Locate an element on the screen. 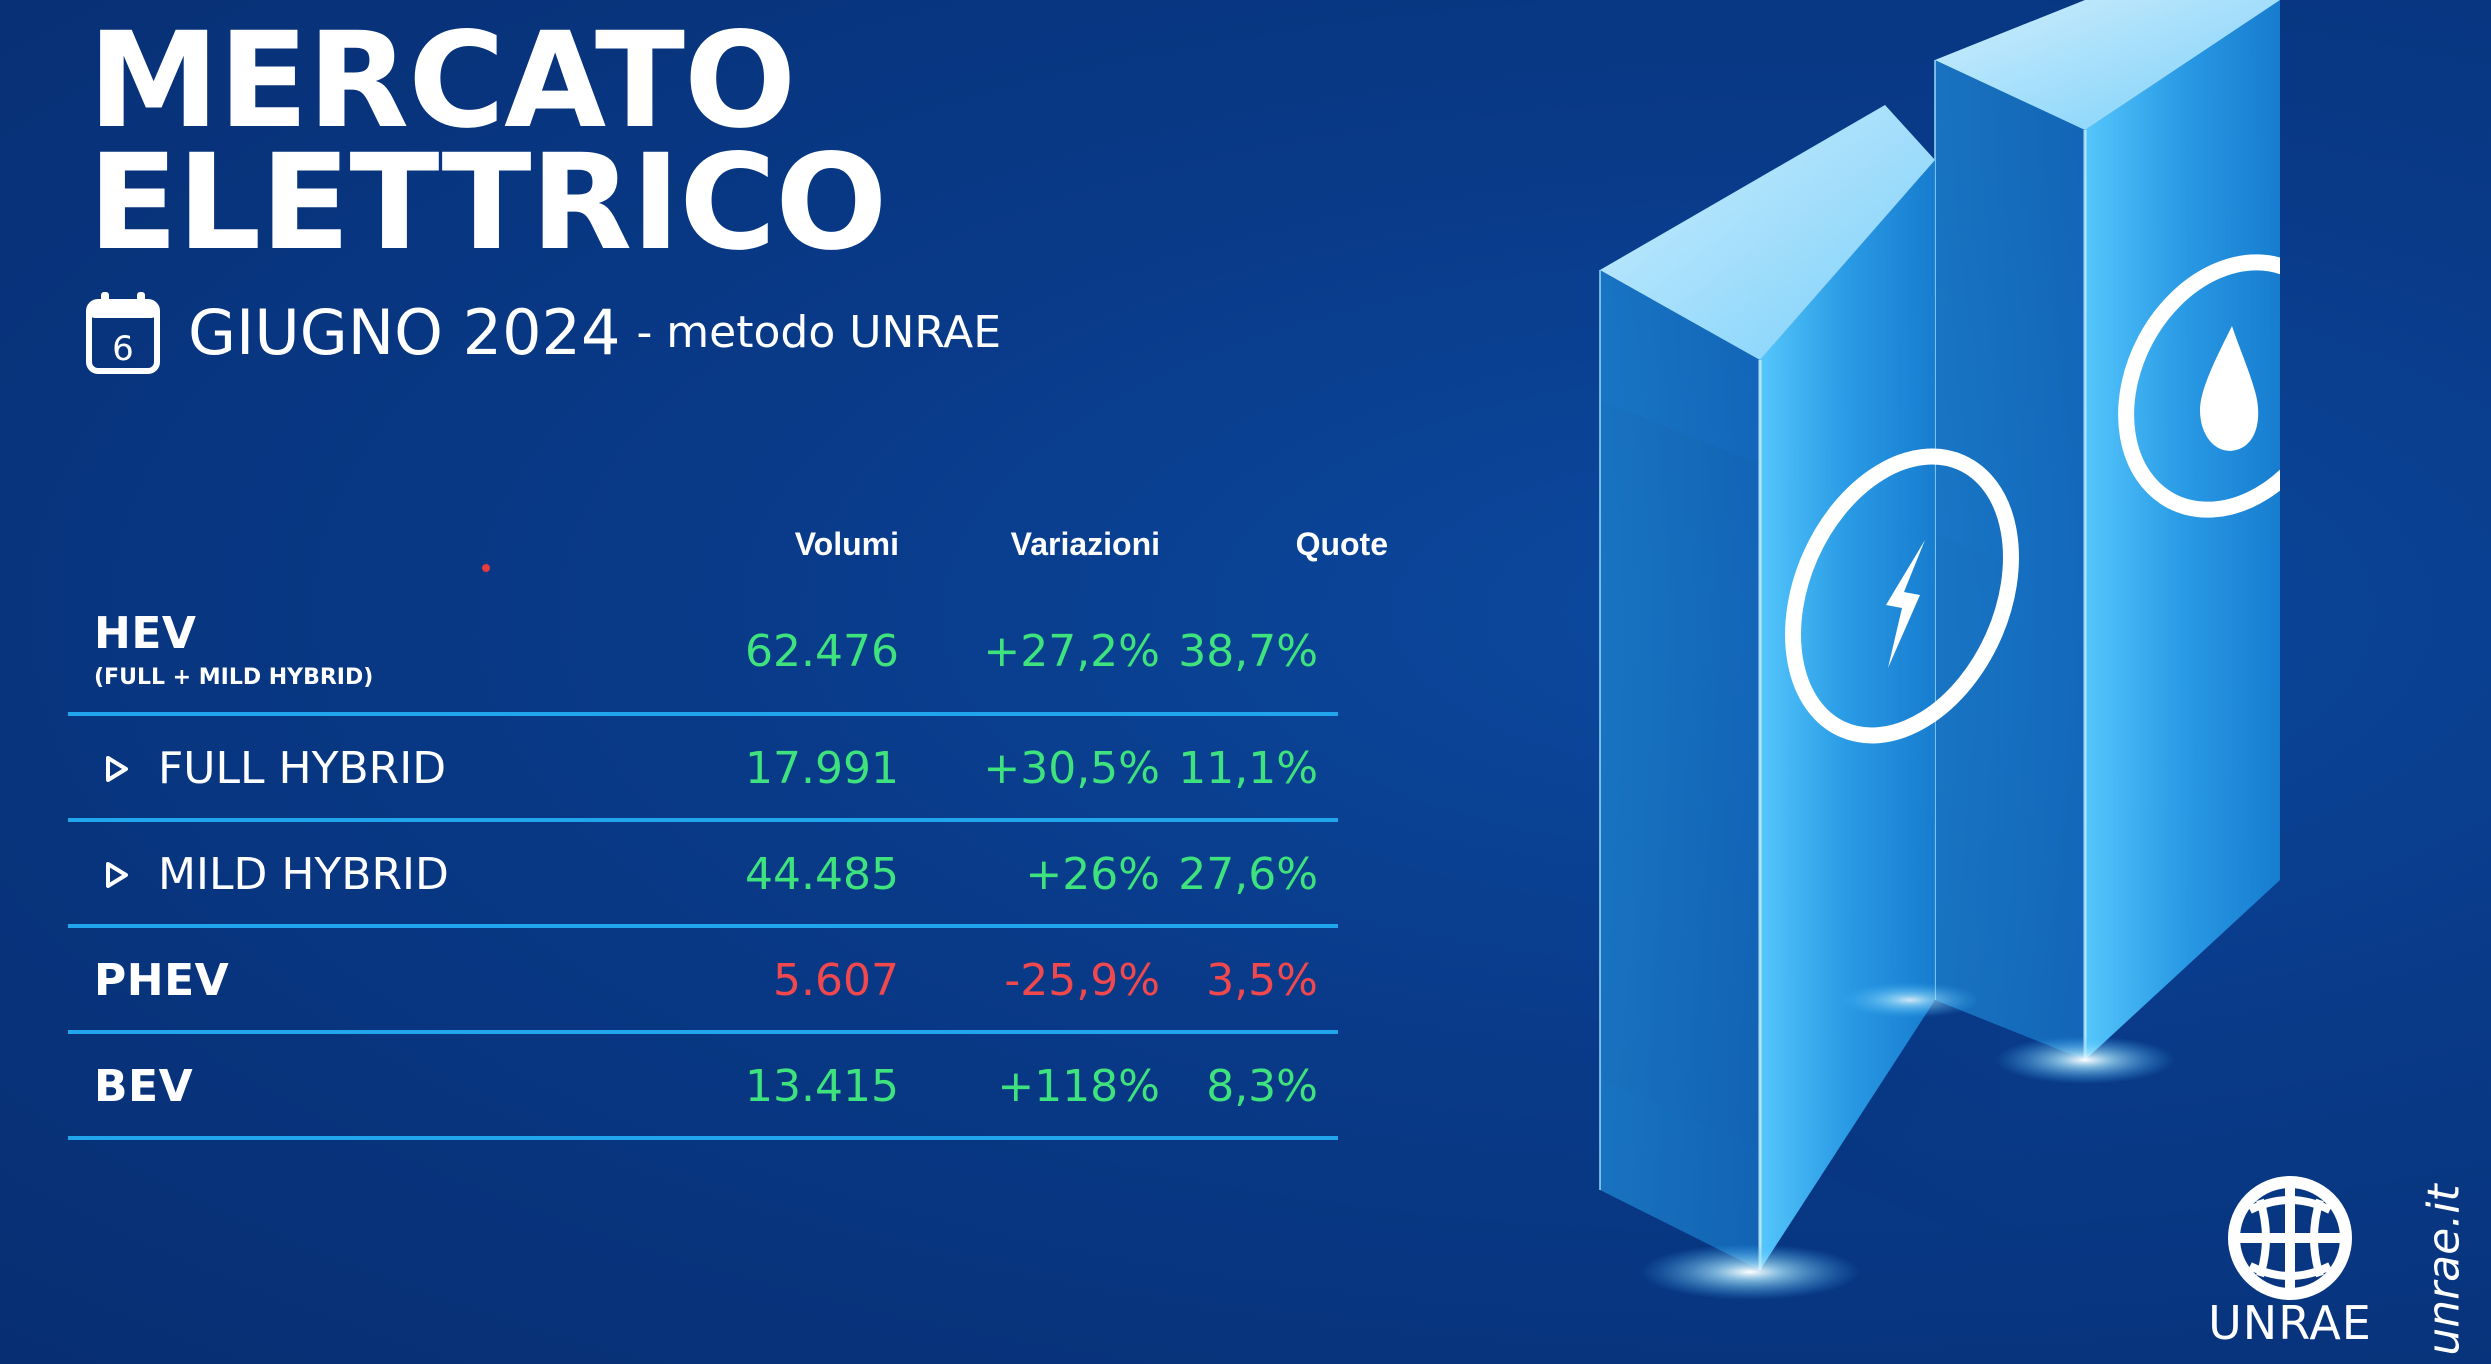 Image resolution: width=2491 pixels, height=1364 pixels. row-label: PHEV is located at coordinates (162, 980).